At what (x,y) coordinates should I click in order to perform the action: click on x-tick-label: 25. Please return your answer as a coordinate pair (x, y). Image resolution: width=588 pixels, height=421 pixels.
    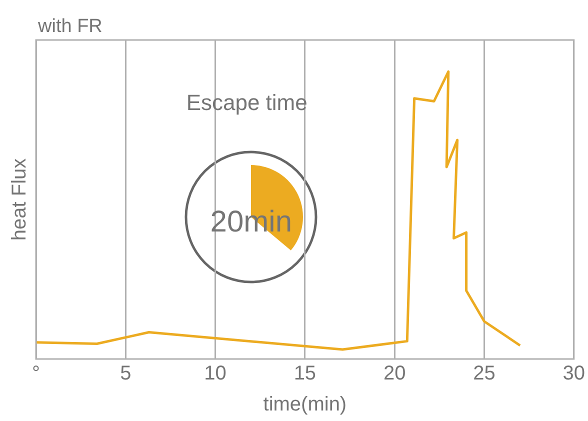
    Looking at the image, I should click on (484, 373).